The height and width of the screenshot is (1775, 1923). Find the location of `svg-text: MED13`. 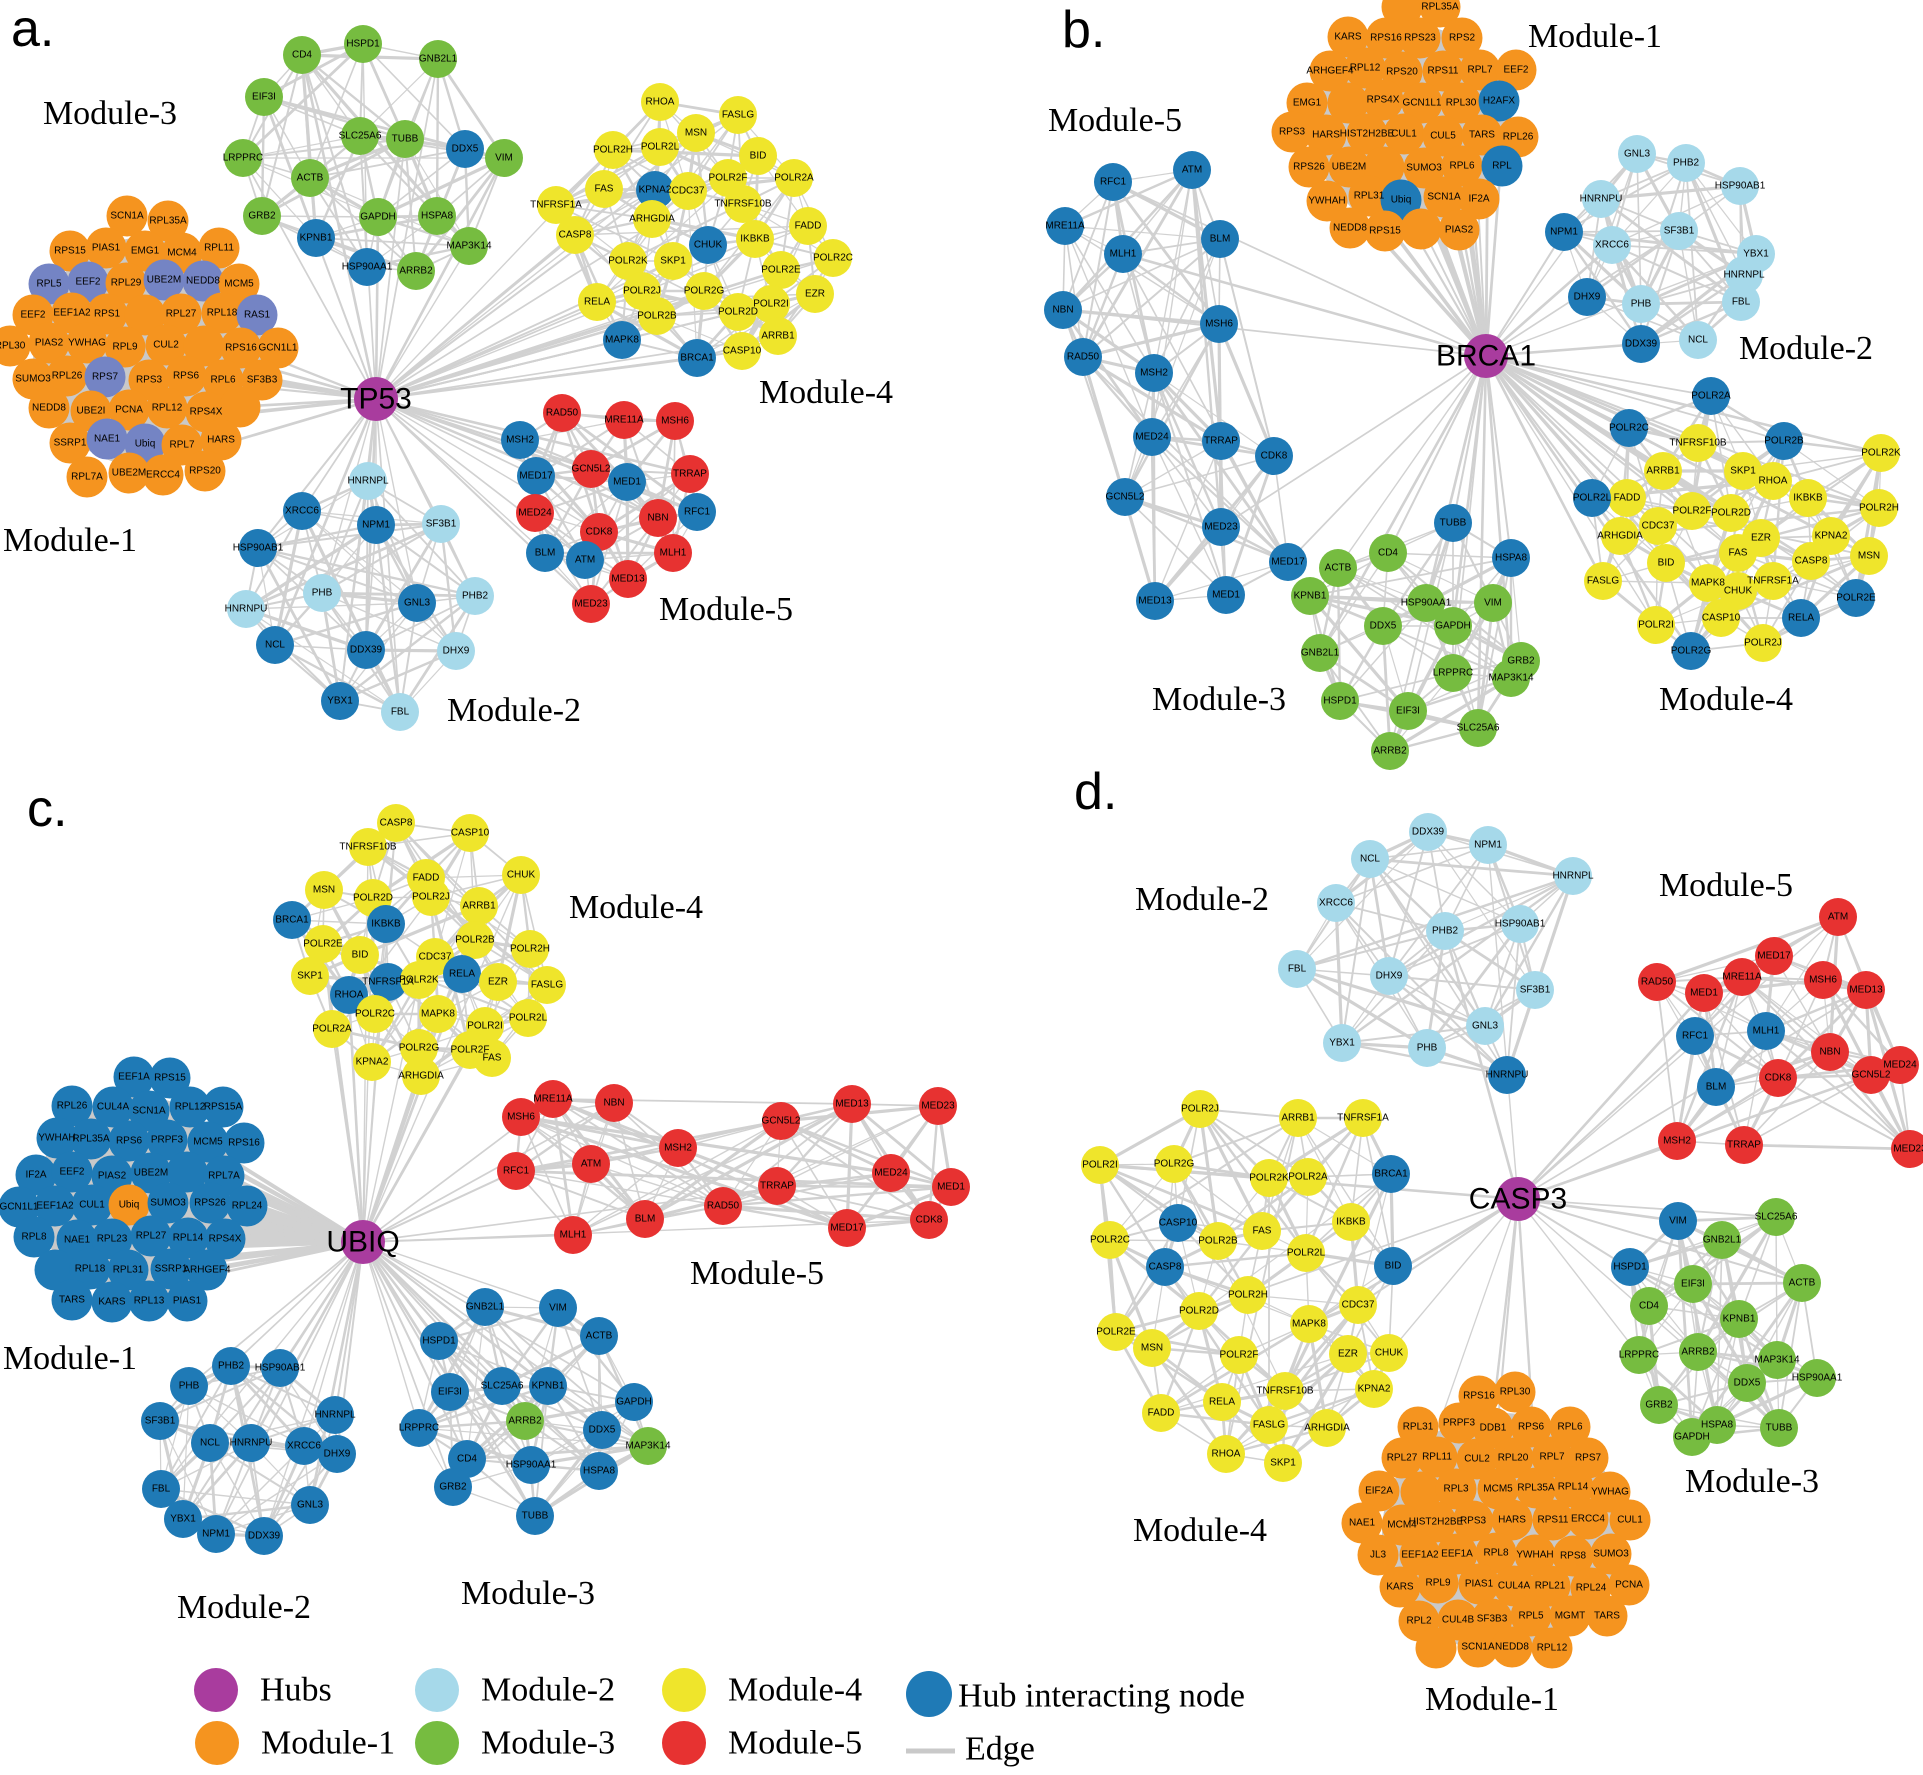

svg-text: MED13 is located at coordinates (1866, 990).